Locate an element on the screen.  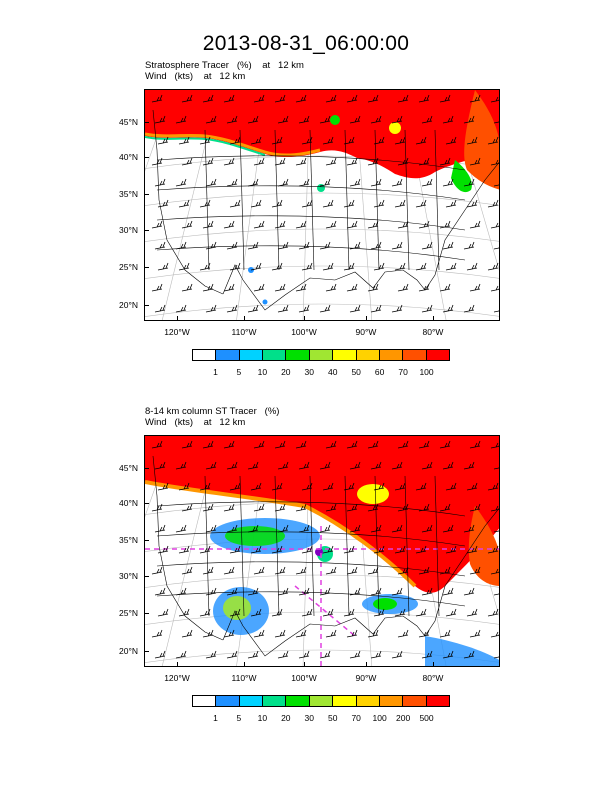
colorbar-label: 40 is located at coordinates (332, 372).